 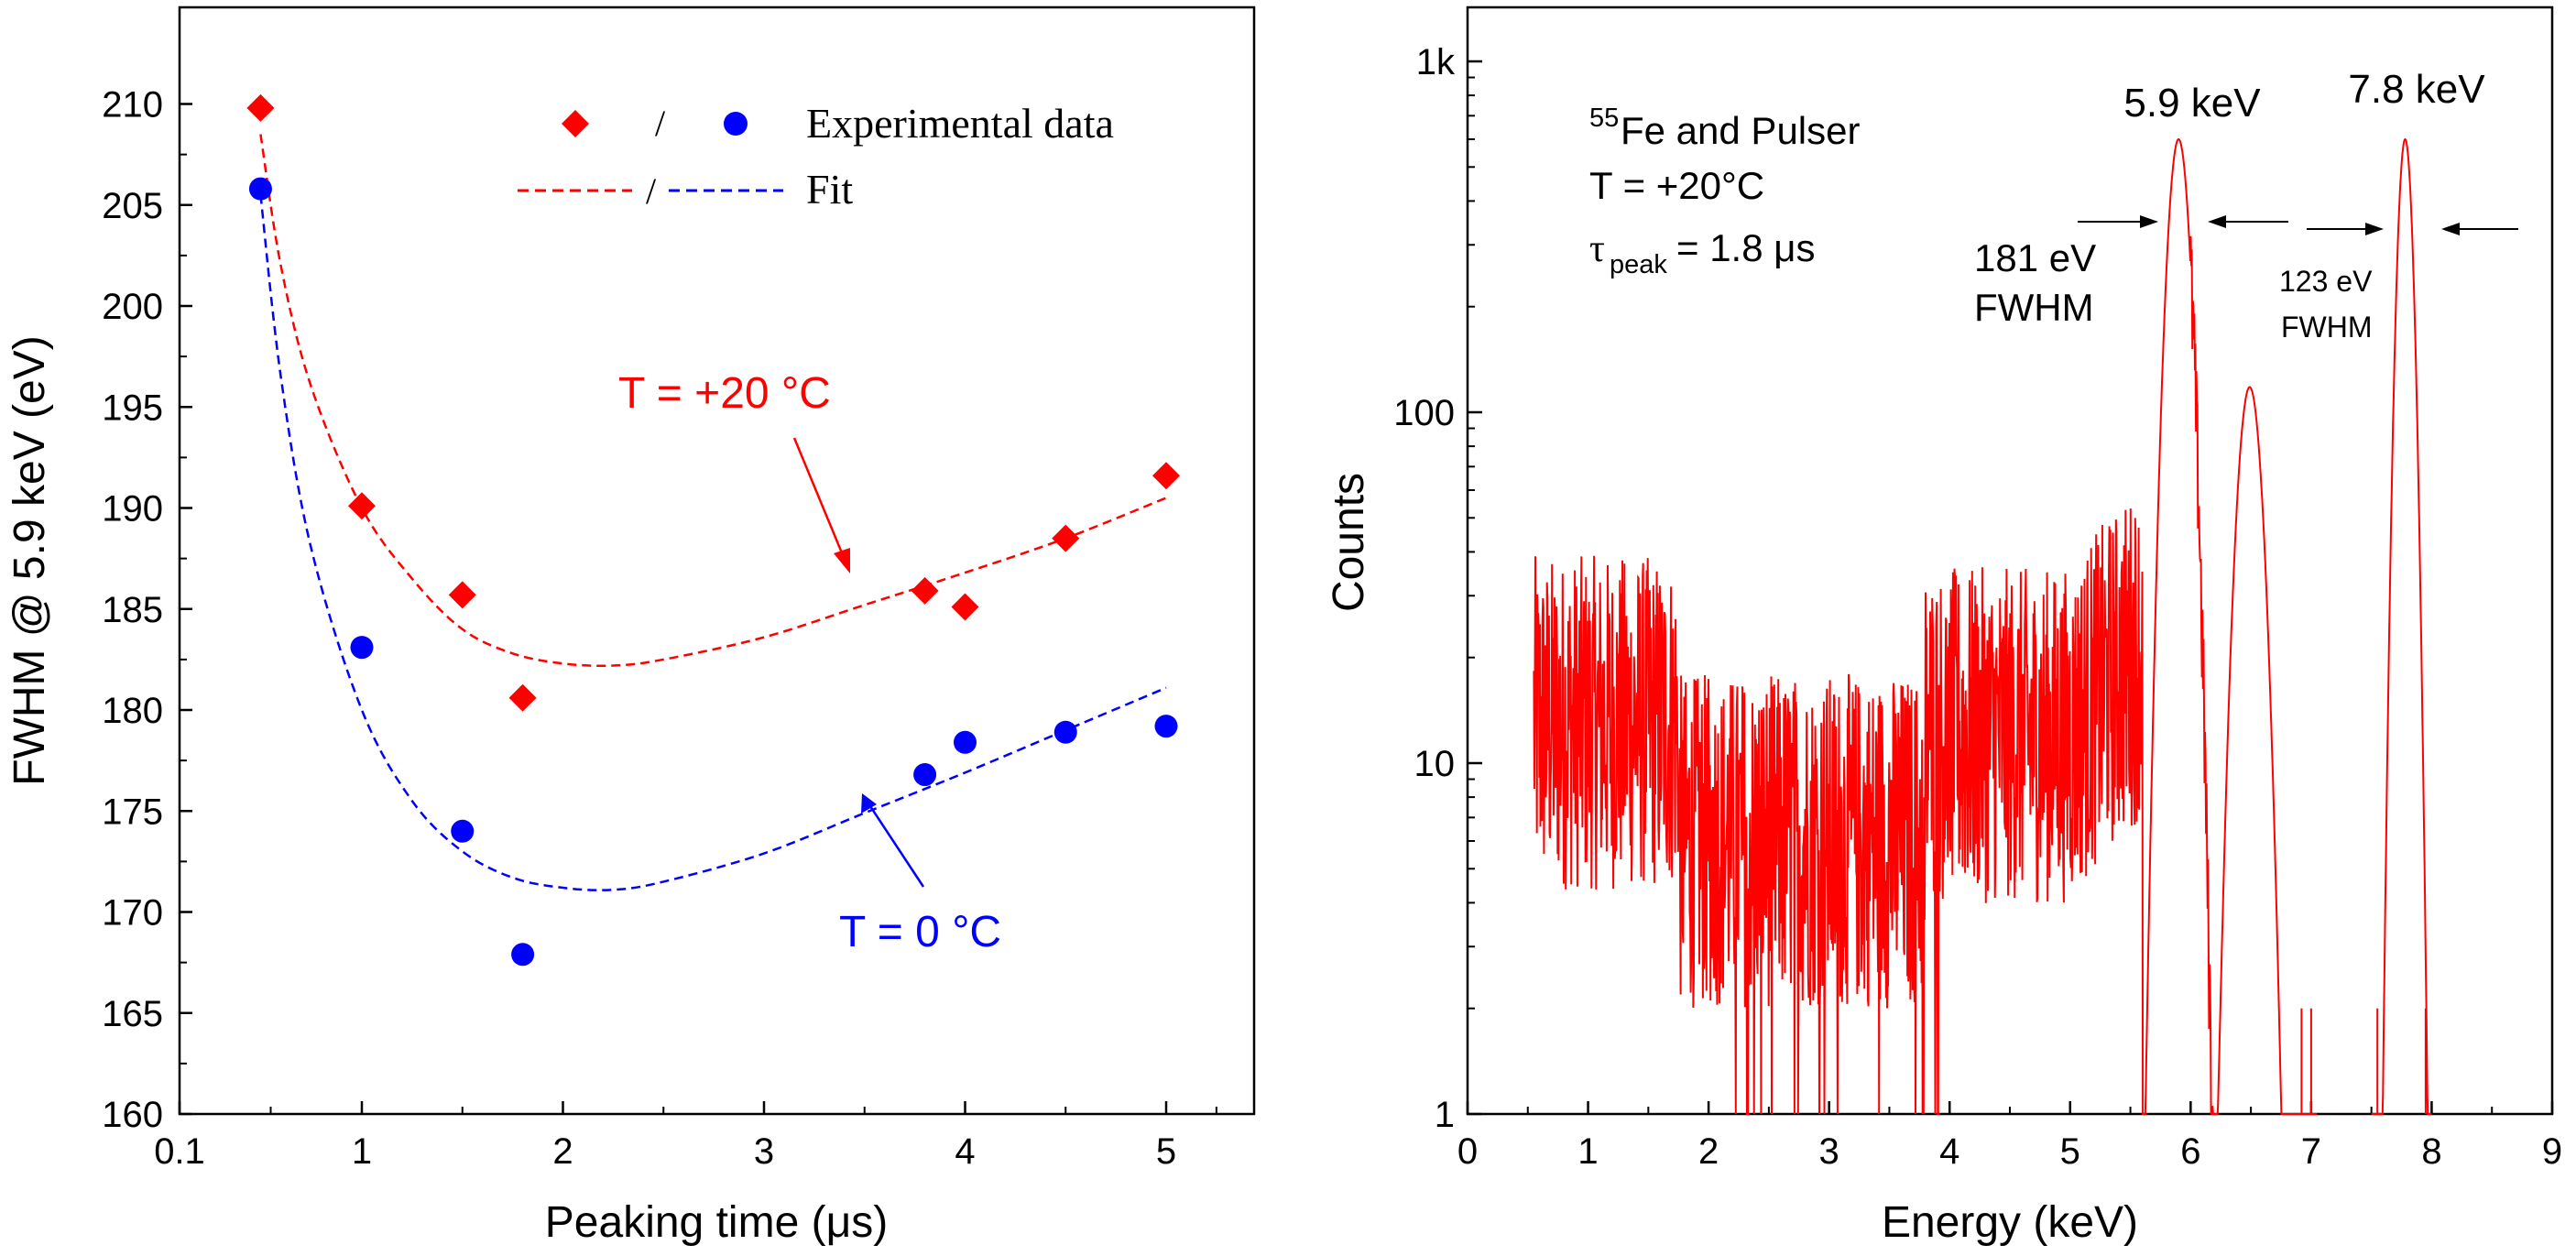 I want to click on left-x-tick-label: 2, so click(x=563, y=1151).